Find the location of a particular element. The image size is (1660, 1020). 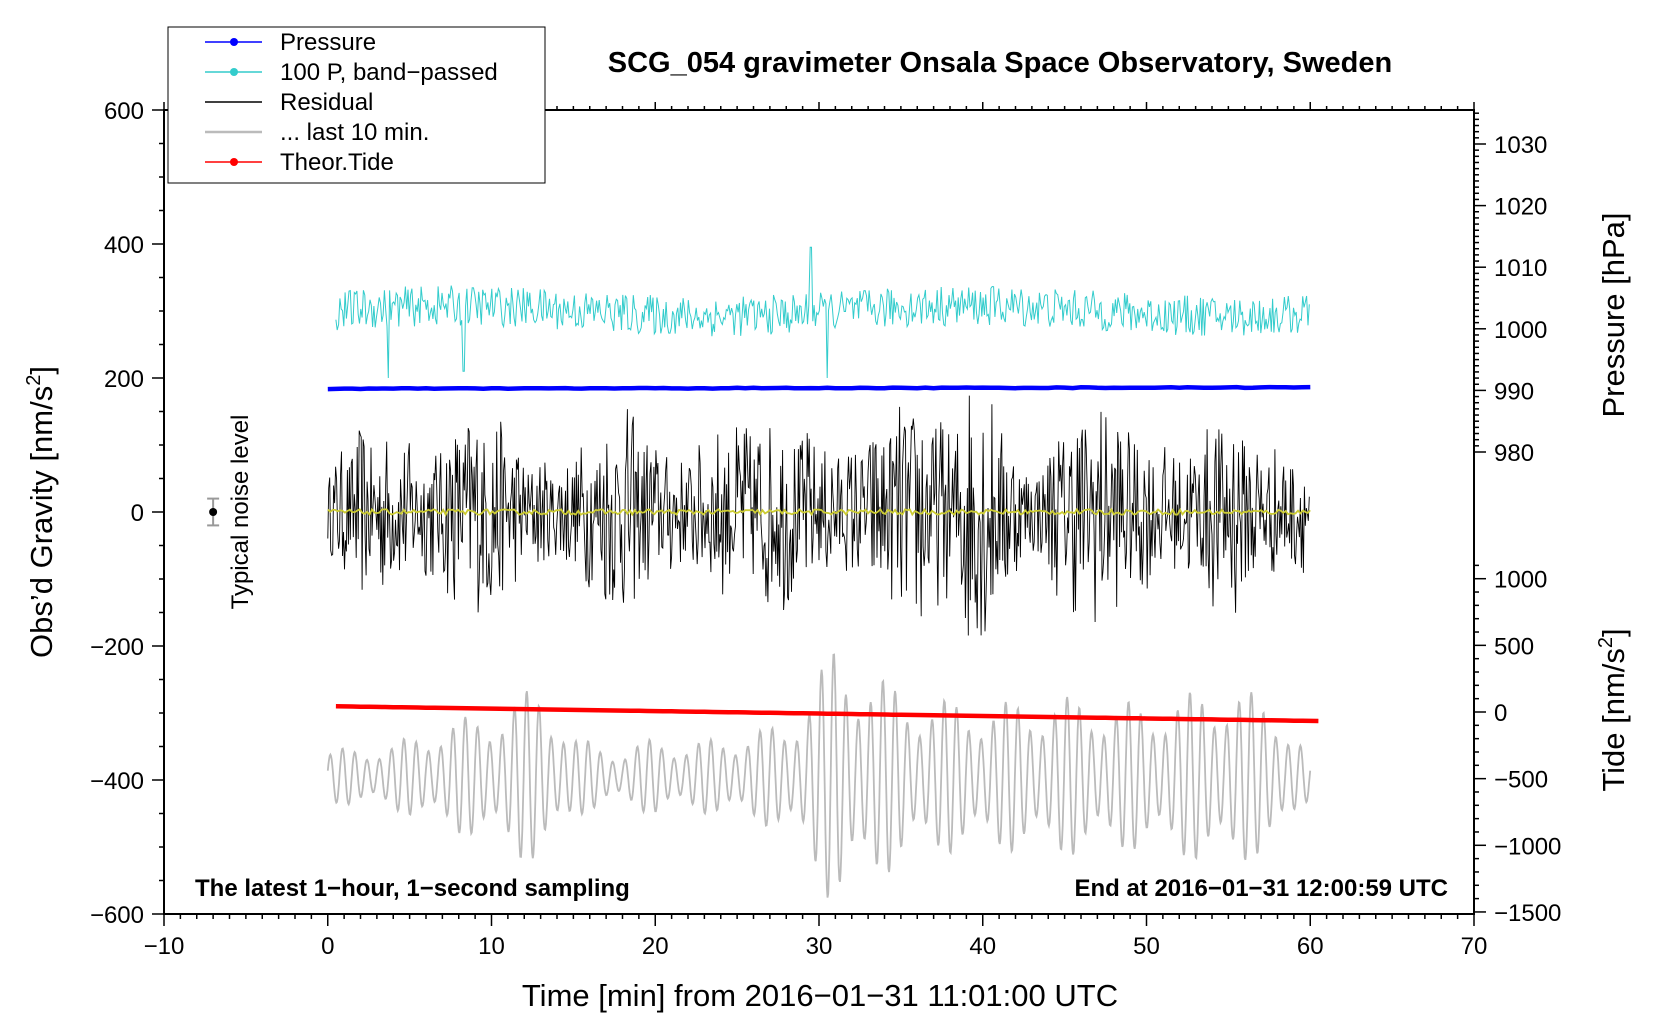

noise-level-label: Typical noise level is located at coordinates (240, 512).